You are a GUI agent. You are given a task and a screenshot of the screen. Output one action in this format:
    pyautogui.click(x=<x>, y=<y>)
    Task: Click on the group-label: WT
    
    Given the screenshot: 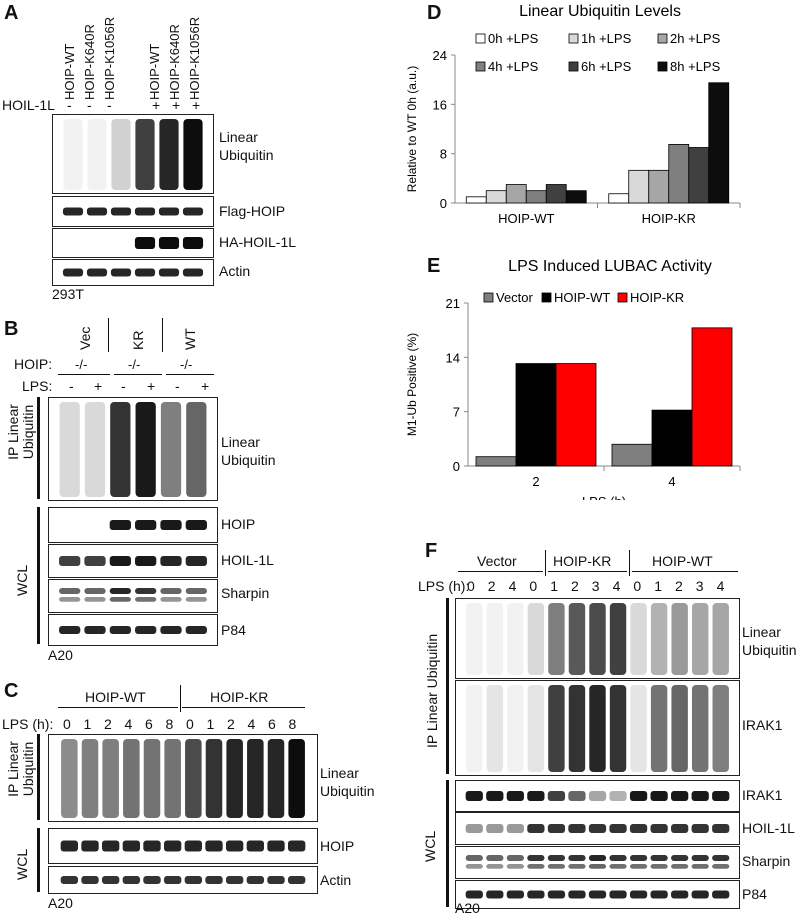 What is the action you would take?
    pyautogui.click(x=190, y=339)
    